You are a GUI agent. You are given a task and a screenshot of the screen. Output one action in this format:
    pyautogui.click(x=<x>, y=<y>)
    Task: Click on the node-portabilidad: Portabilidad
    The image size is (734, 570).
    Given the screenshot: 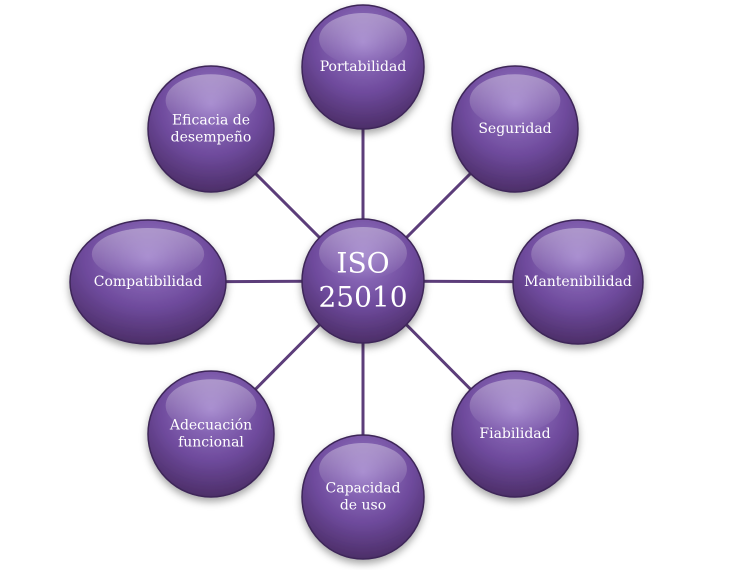 What is the action you would take?
    pyautogui.click(x=363, y=67)
    